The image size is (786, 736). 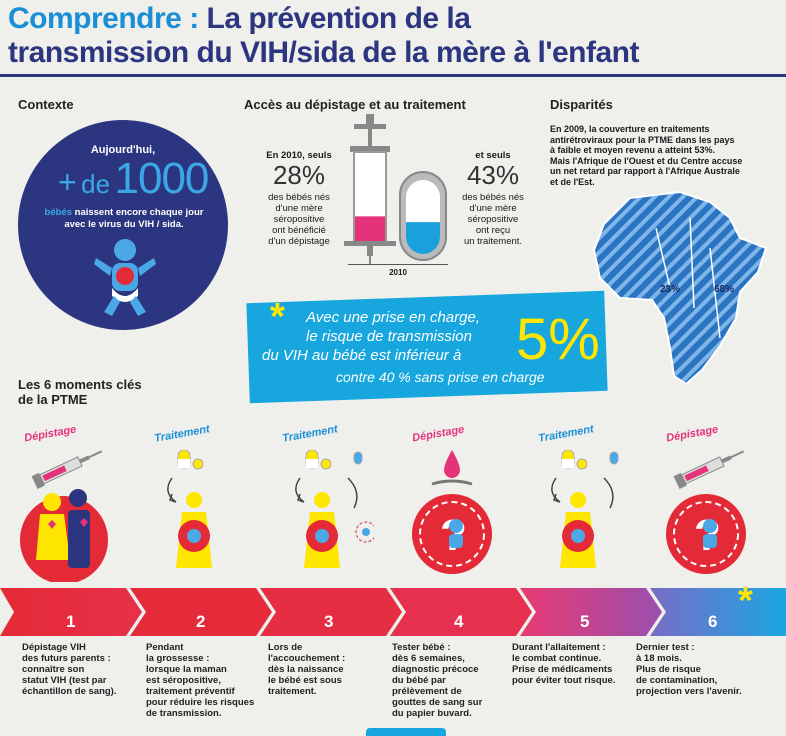 I want to click on step-text-line: la grossesse :, so click(x=178, y=658).